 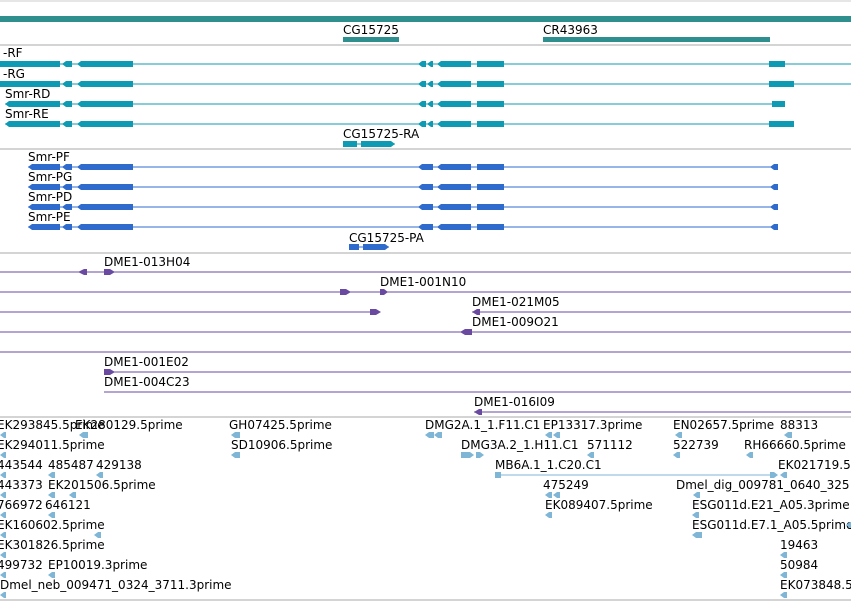 What do you see at coordinates (425, 56) in the screenshot?
I see `transcript-feature: -RF` at bounding box center [425, 56].